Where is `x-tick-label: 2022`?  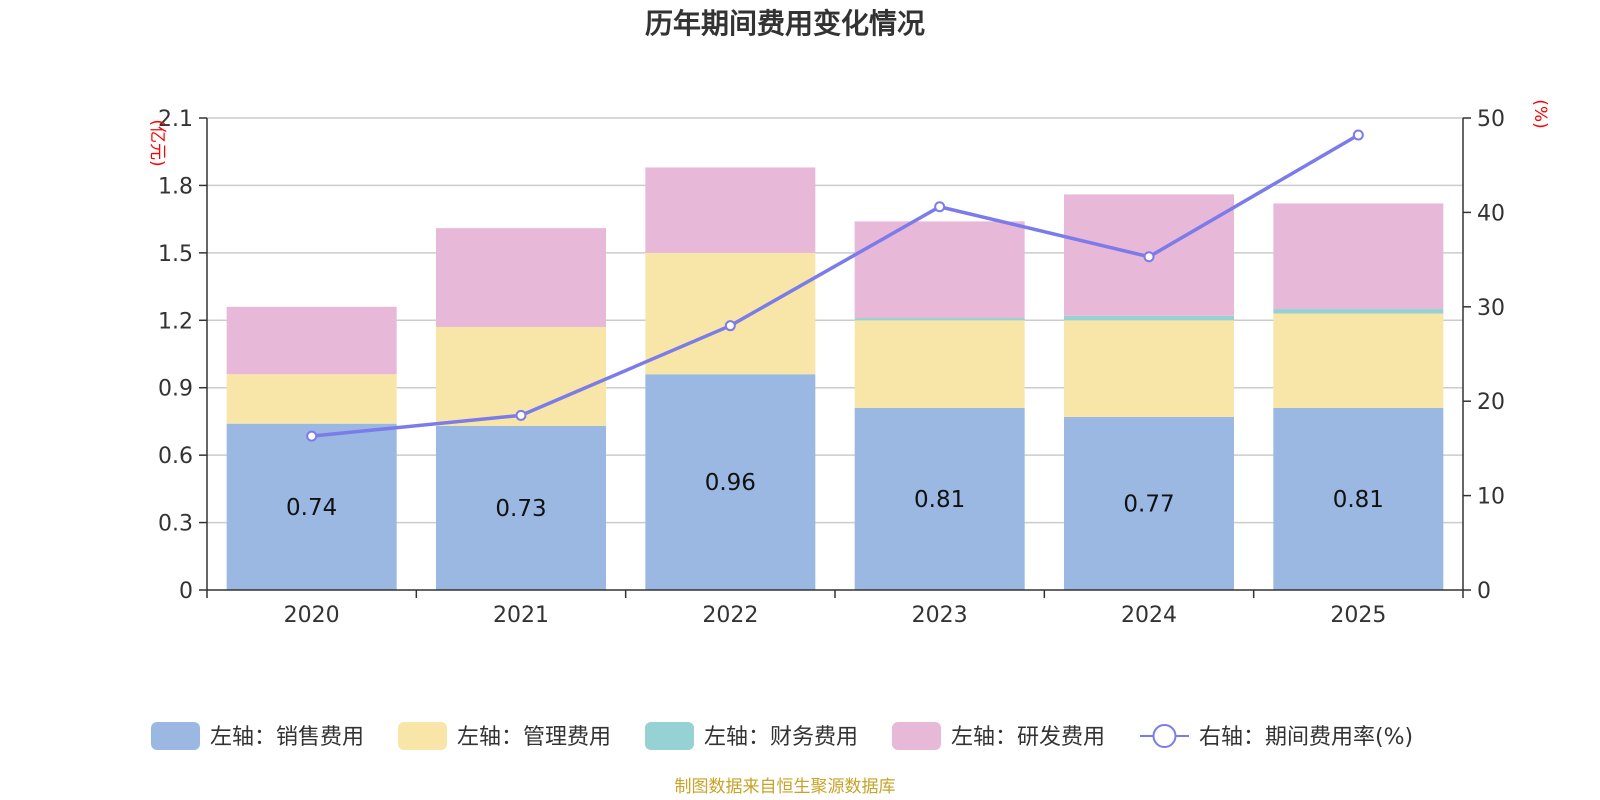 x-tick-label: 2022 is located at coordinates (730, 615).